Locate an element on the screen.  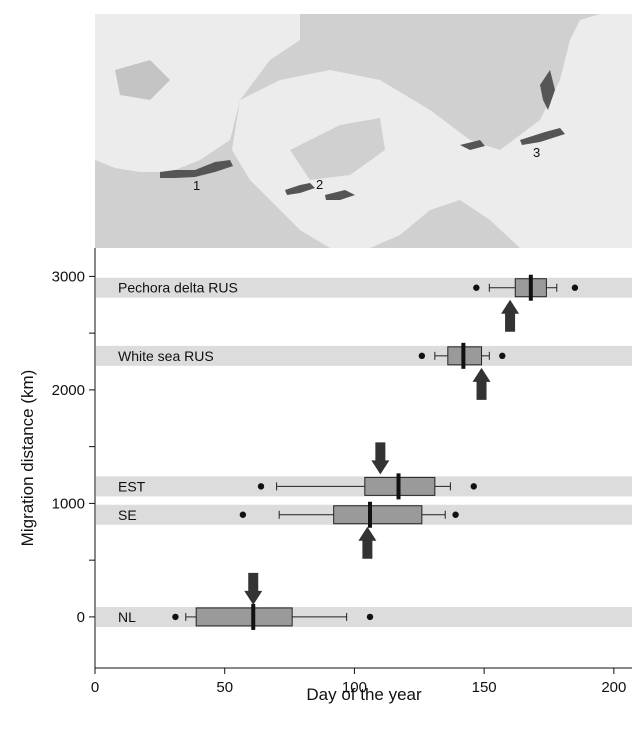
y-axis-label: Migration distance (km) is located at coordinates (27, 458).